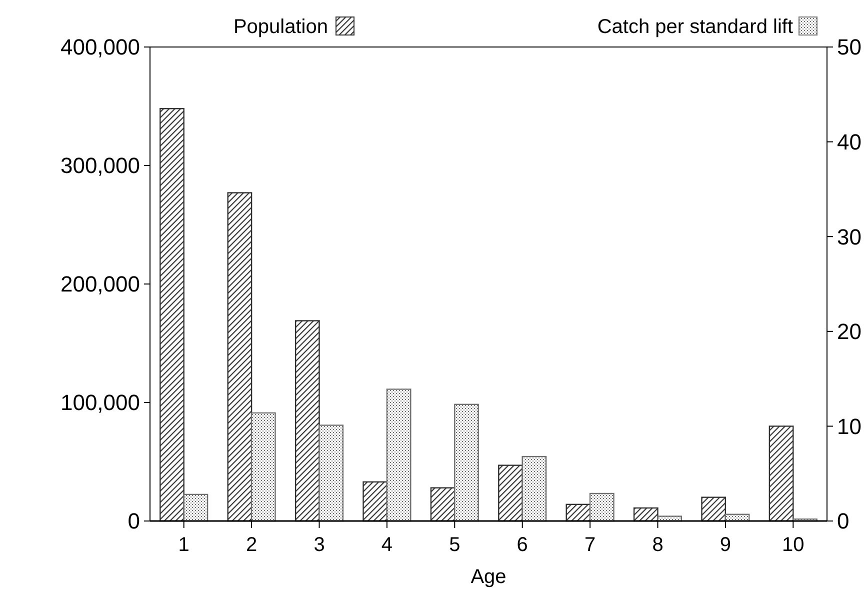  What do you see at coordinates (849, 237) in the screenshot?
I see `y2-tick-label: 30` at bounding box center [849, 237].